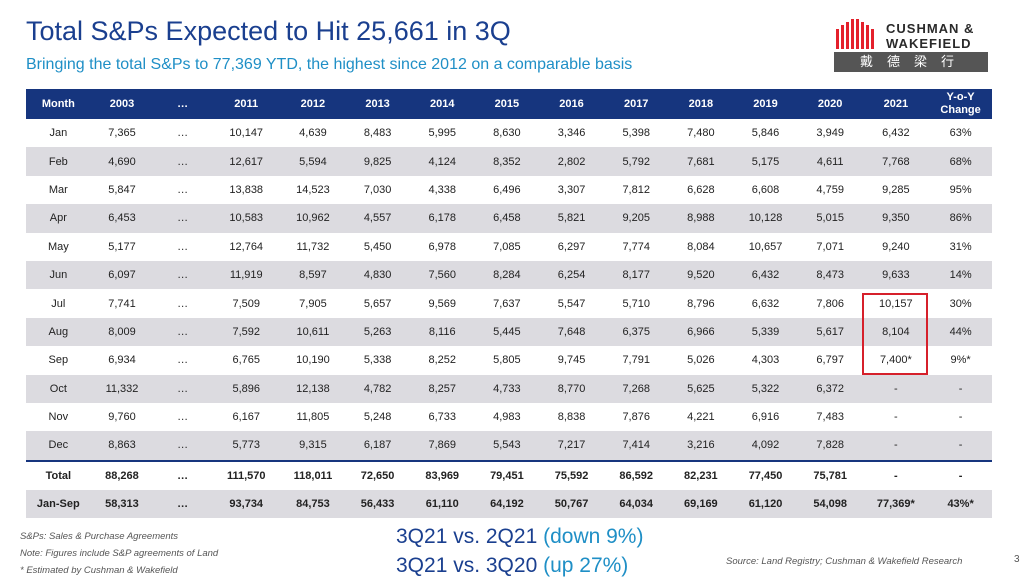  I want to click on table-cell: 54,098, so click(830, 504).